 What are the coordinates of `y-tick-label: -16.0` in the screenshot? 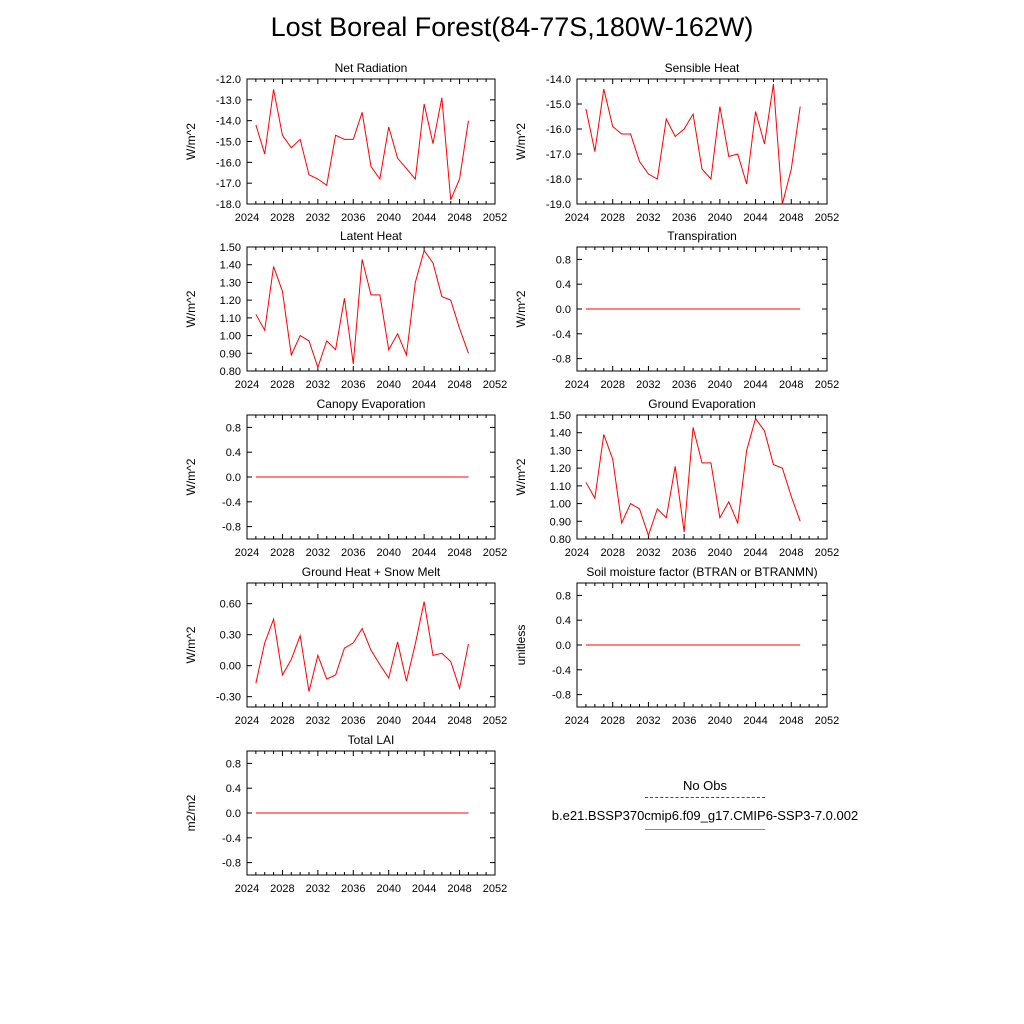 It's located at (228, 163).